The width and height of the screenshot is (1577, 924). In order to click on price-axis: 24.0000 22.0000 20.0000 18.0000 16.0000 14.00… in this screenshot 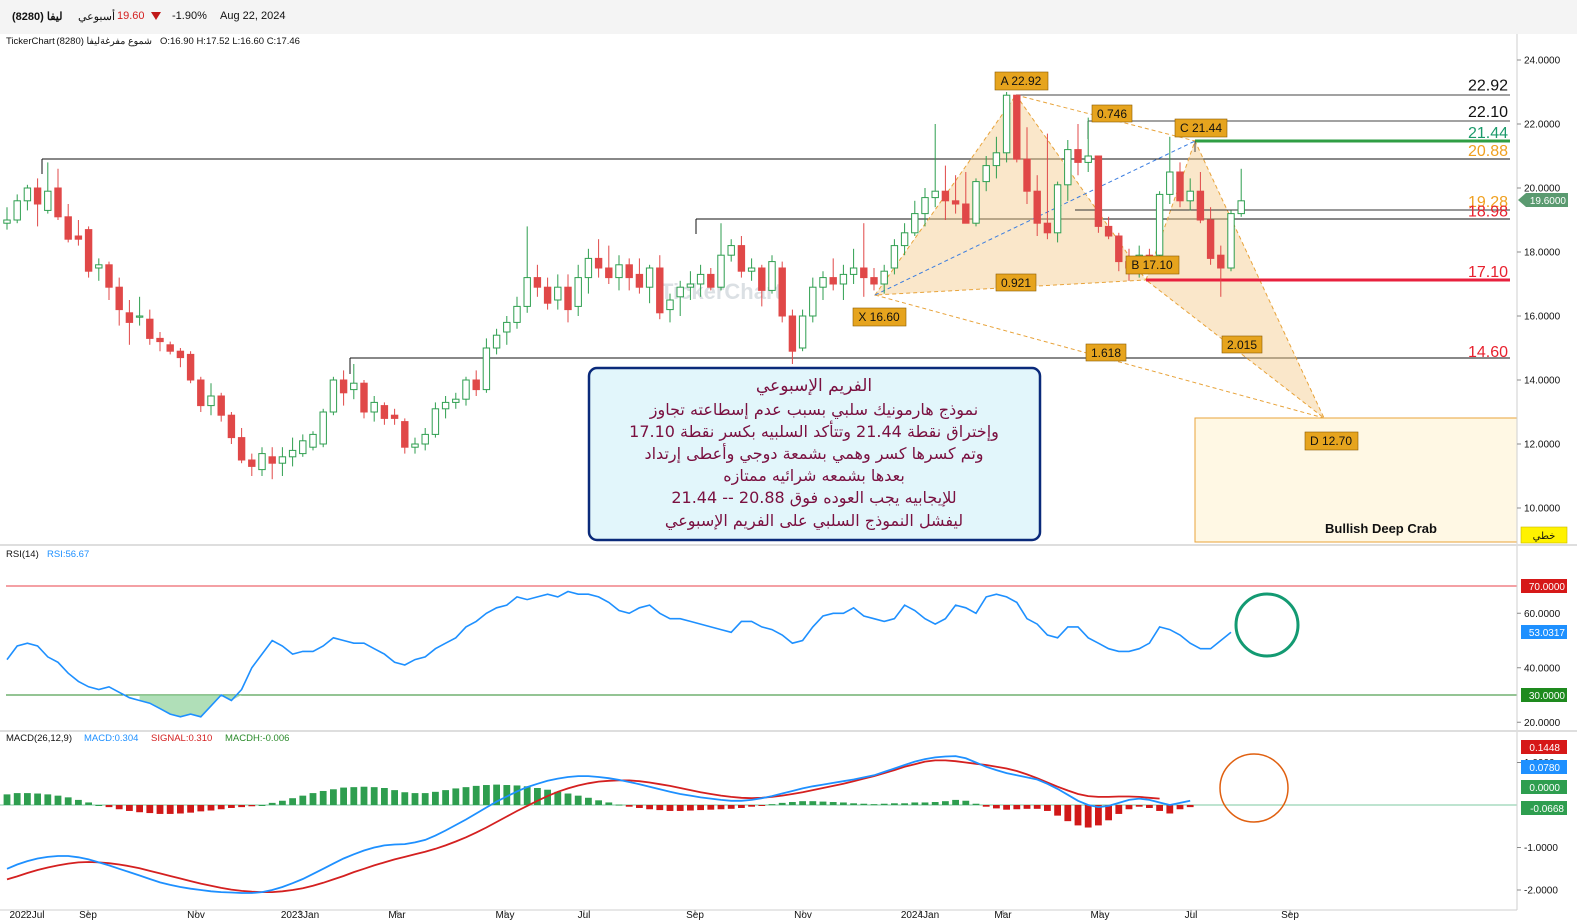, I will do `click(1539, 285)`.